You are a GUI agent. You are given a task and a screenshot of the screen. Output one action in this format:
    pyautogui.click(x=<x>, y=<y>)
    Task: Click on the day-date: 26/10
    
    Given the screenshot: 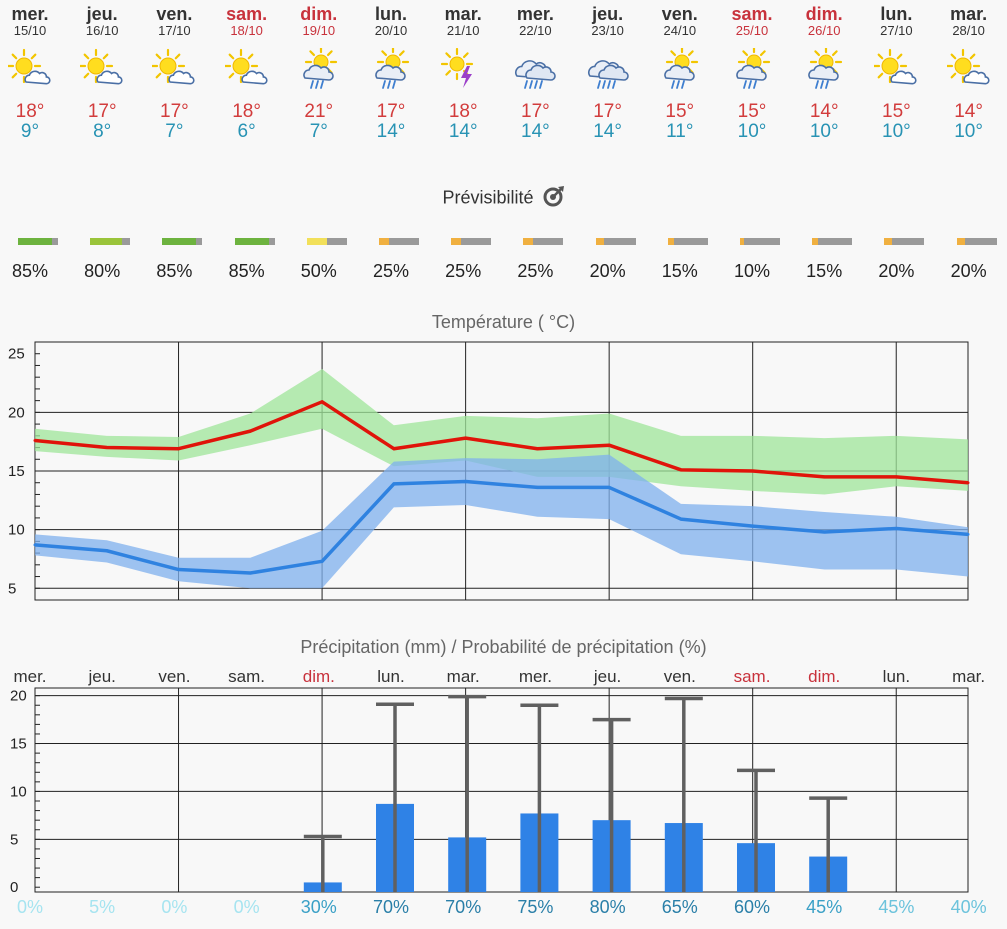 What is the action you would take?
    pyautogui.click(x=824, y=30)
    